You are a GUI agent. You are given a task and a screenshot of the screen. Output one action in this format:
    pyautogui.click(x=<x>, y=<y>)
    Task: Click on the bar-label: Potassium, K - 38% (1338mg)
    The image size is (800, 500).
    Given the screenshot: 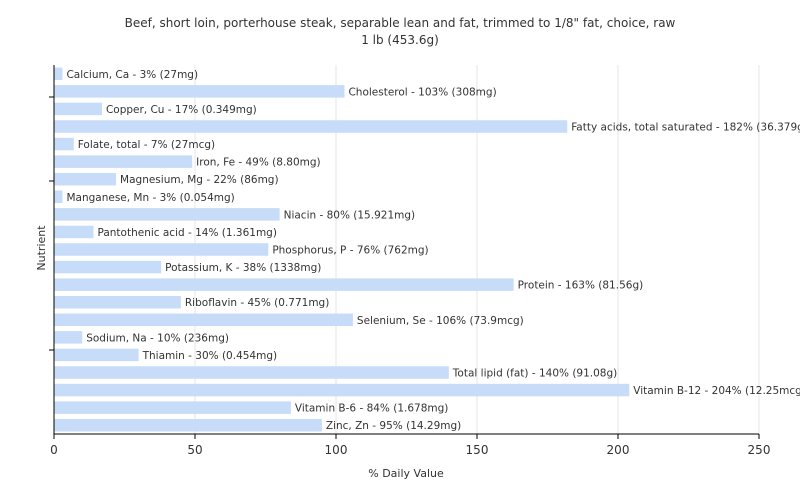 What is the action you would take?
    pyautogui.click(x=243, y=268)
    